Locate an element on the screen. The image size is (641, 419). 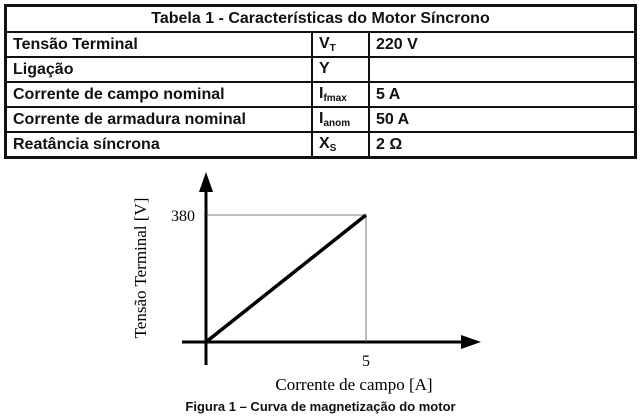
table-row: Reatância síncrona XS 2 Ω is located at coordinates (320, 145).